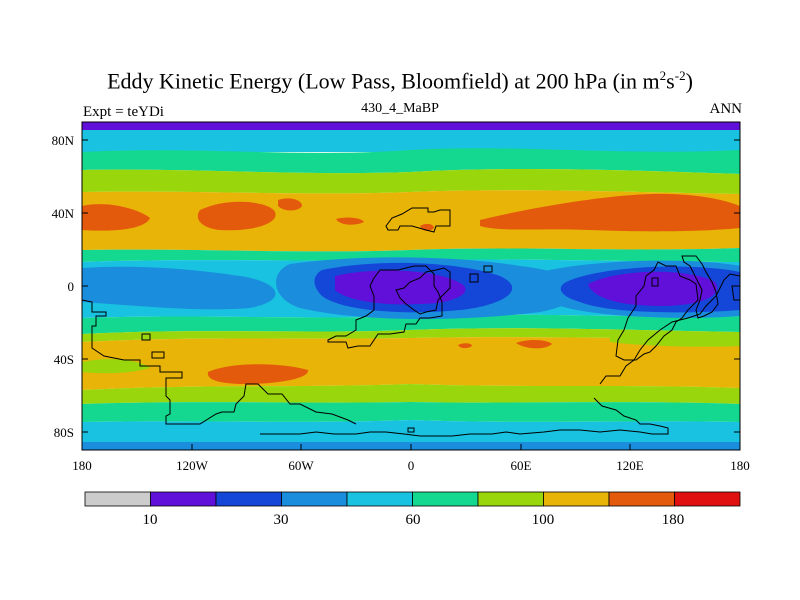 The width and height of the screenshot is (800, 600). I want to click on x-label-180w: 180, so click(82, 465).